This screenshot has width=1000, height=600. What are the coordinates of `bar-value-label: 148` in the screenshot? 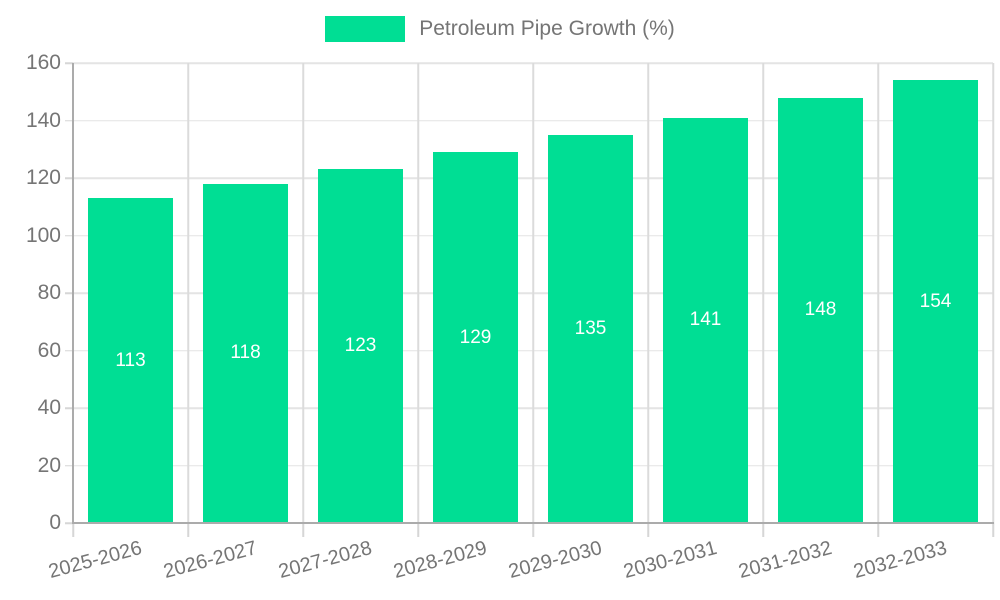 It's located at (820, 310).